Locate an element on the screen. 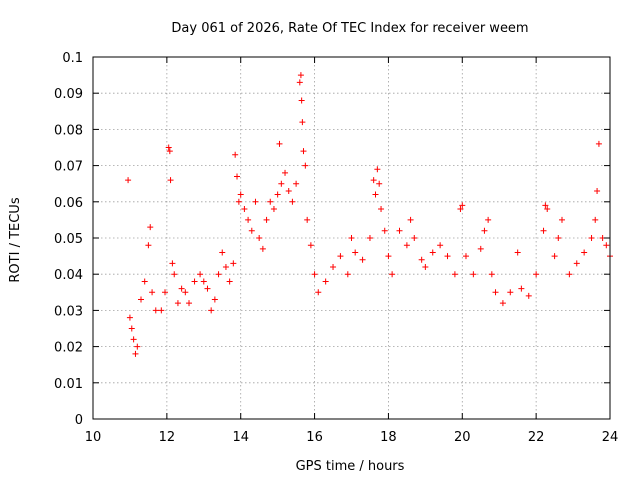  x-tick-label: 10 is located at coordinates (93, 437).